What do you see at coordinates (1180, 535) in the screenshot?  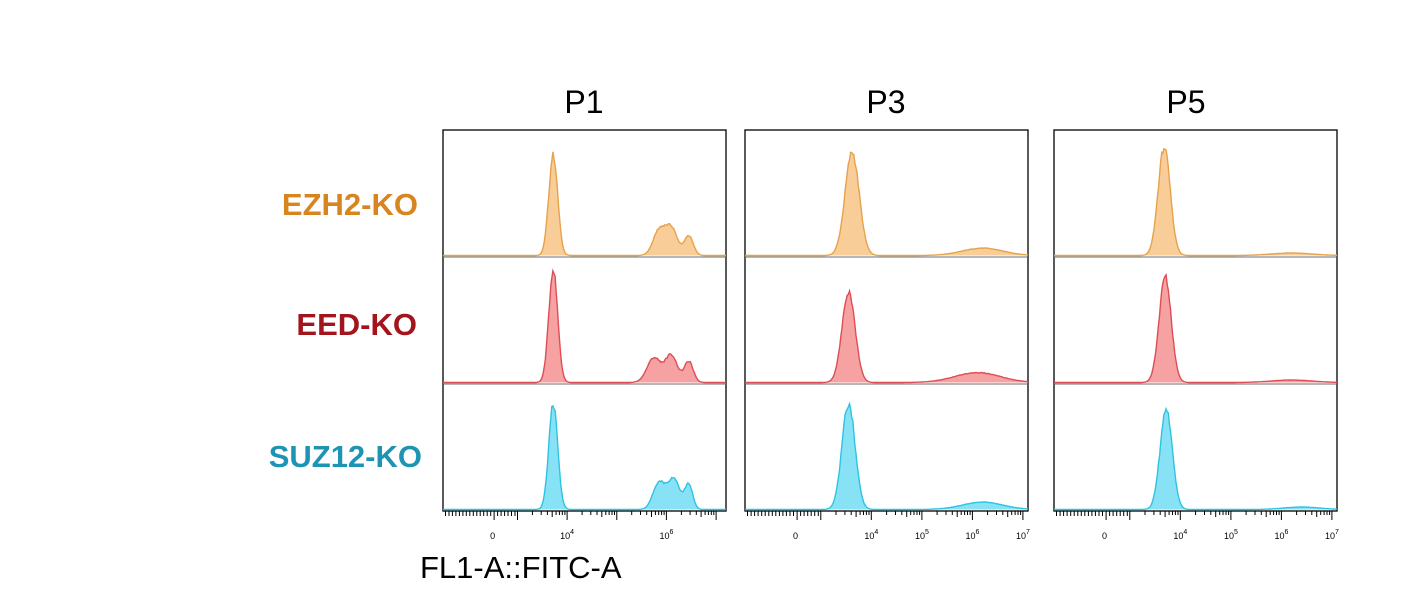 I see `x-tick-label-p5-1: 10⁴` at bounding box center [1180, 535].